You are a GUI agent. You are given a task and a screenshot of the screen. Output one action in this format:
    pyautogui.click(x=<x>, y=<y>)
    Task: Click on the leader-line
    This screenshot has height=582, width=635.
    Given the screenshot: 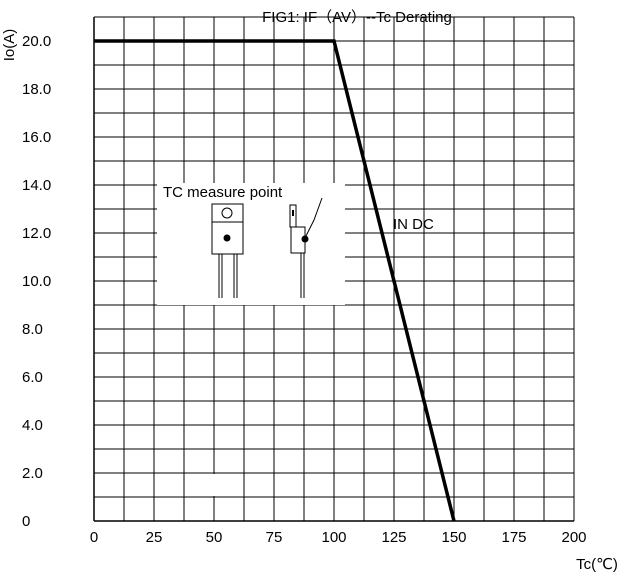 What is the action you would take?
    pyautogui.click(x=314, y=217)
    